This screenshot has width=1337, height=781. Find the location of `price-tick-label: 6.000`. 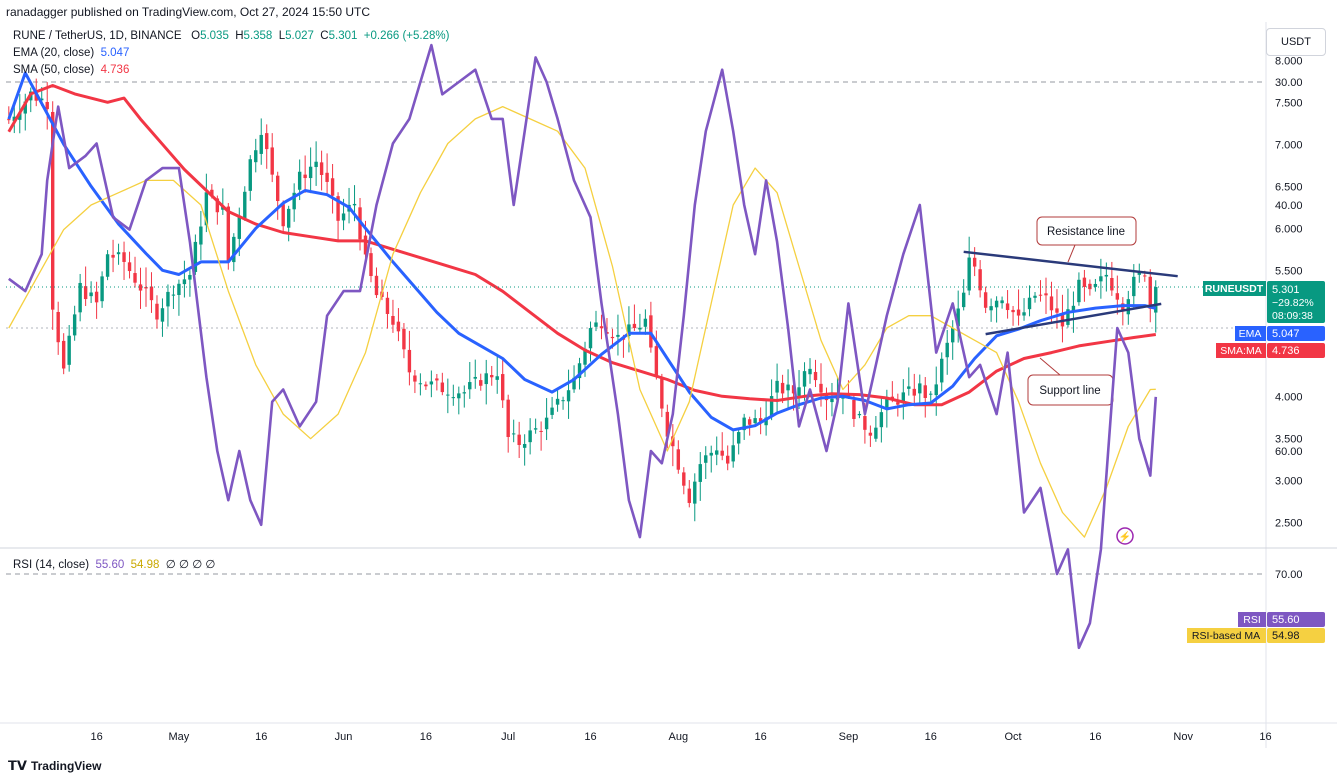

price-tick-label: 6.000 is located at coordinates (1289, 229).